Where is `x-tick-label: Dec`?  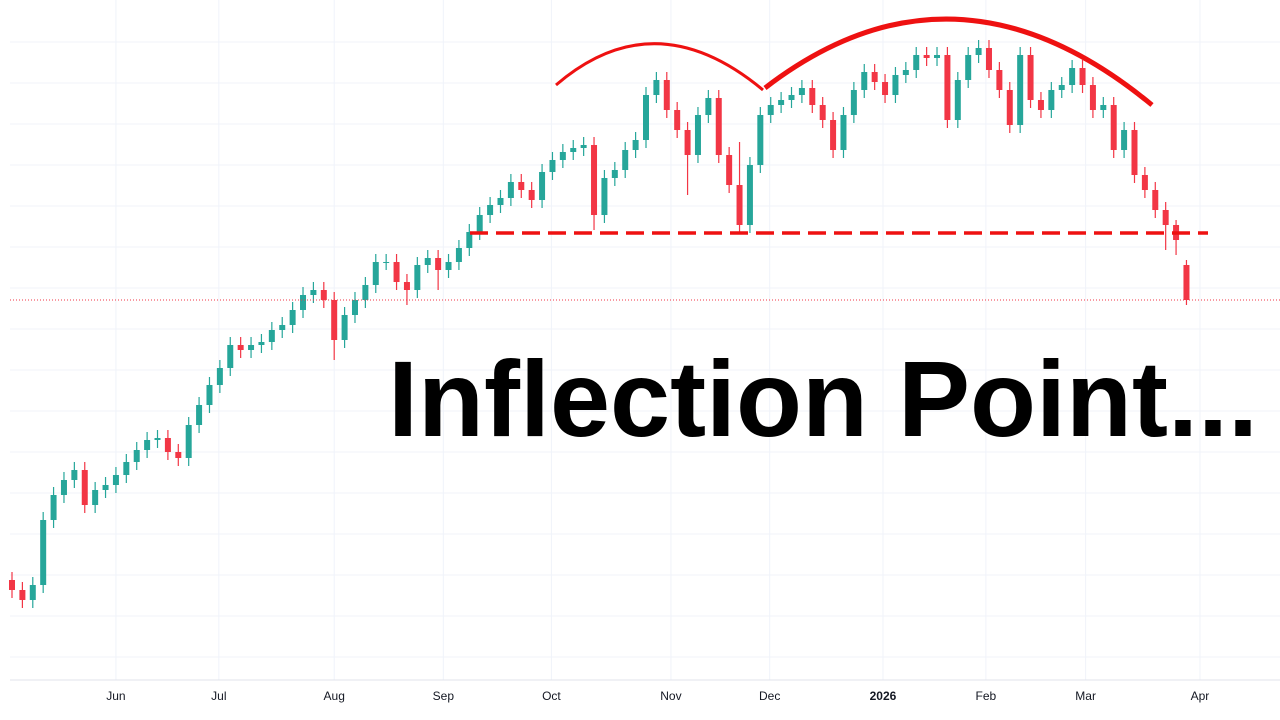
x-tick-label: Dec is located at coordinates (769, 696).